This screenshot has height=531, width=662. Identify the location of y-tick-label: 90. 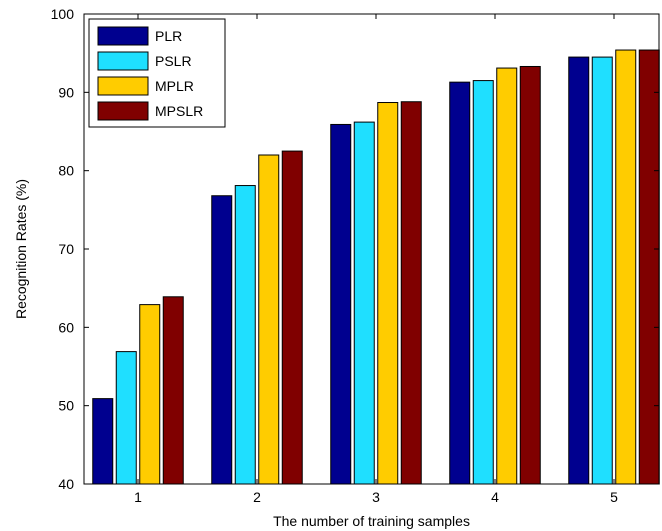
(66, 92).